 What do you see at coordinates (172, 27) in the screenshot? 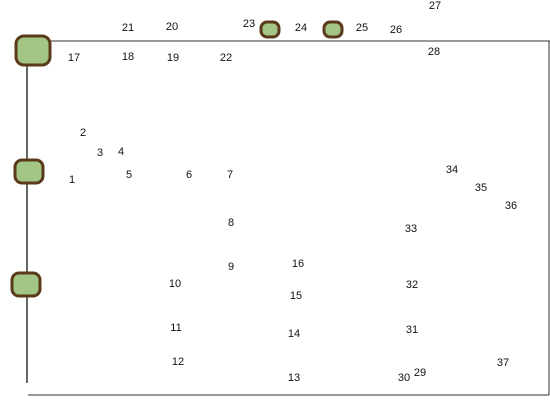
I see `point-label: 20` at bounding box center [172, 27].